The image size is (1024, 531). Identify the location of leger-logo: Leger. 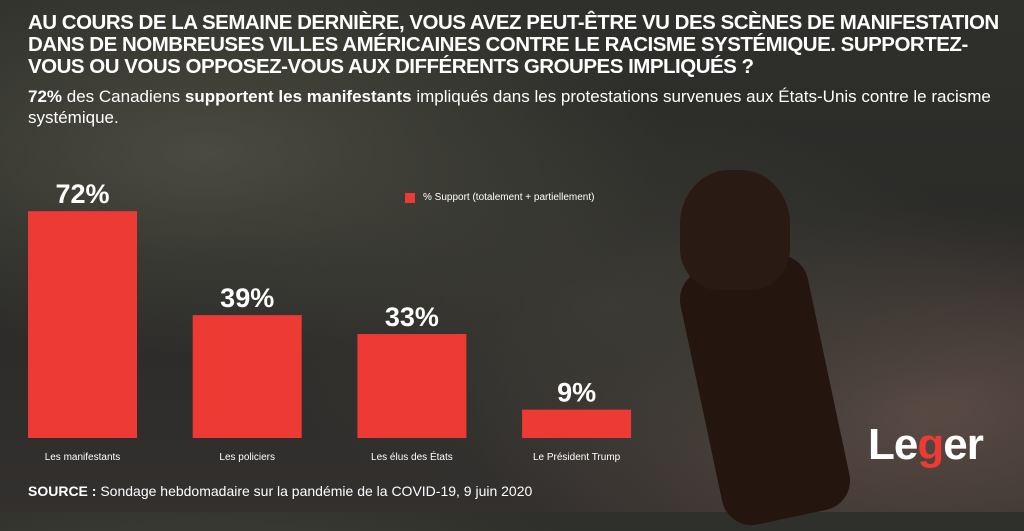
(926, 445).